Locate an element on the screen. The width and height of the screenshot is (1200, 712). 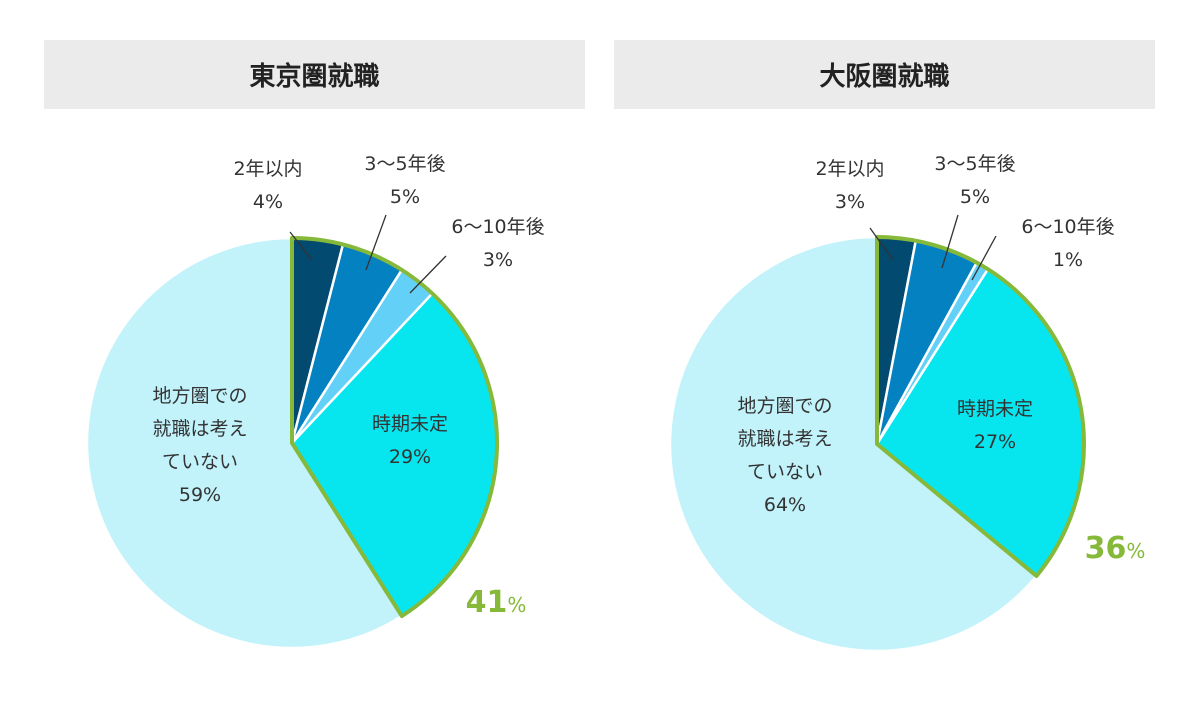
slice-category-label-tokyo-0: 2年以内 is located at coordinates (267, 169).